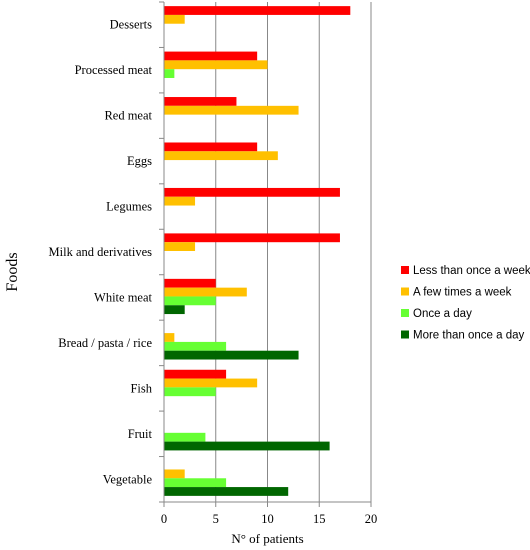 This screenshot has height=550, width=530. What do you see at coordinates (114, 70) in the screenshot?
I see `category-label-processed-meat: Processed meat` at bounding box center [114, 70].